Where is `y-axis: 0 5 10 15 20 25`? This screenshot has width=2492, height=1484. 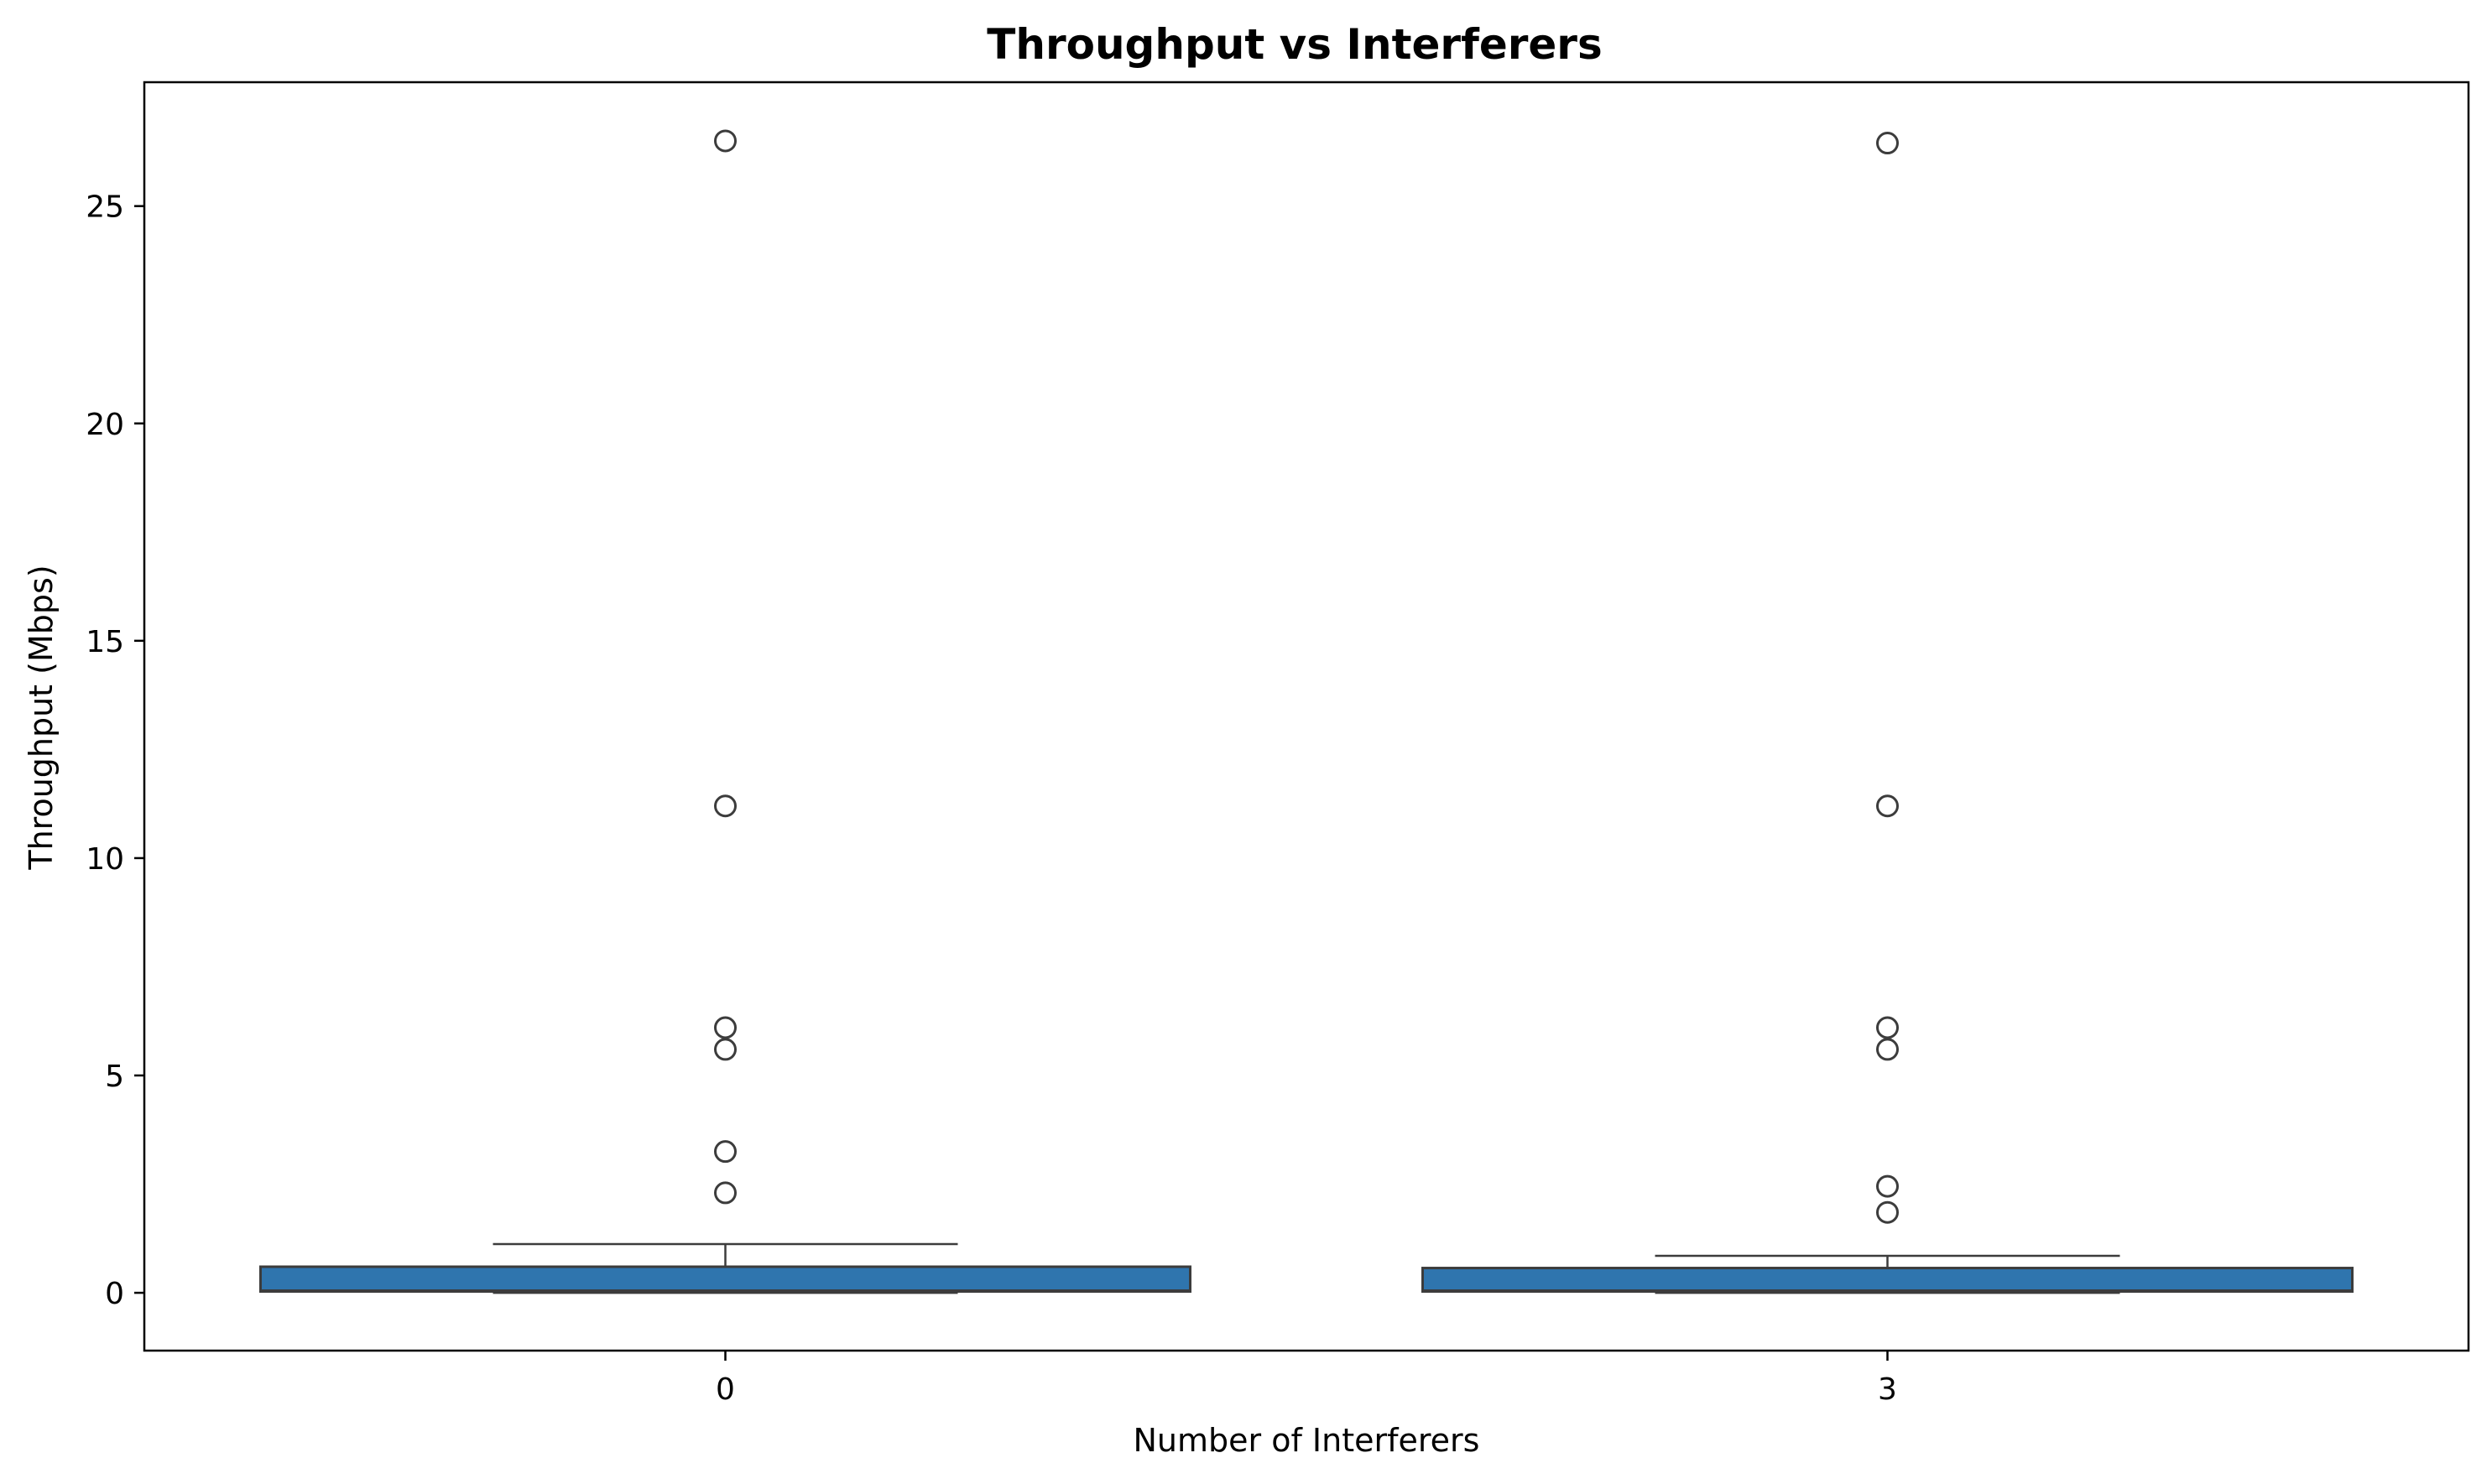
y-axis: 0 5 10 15 20 25 is located at coordinates (115, 750).